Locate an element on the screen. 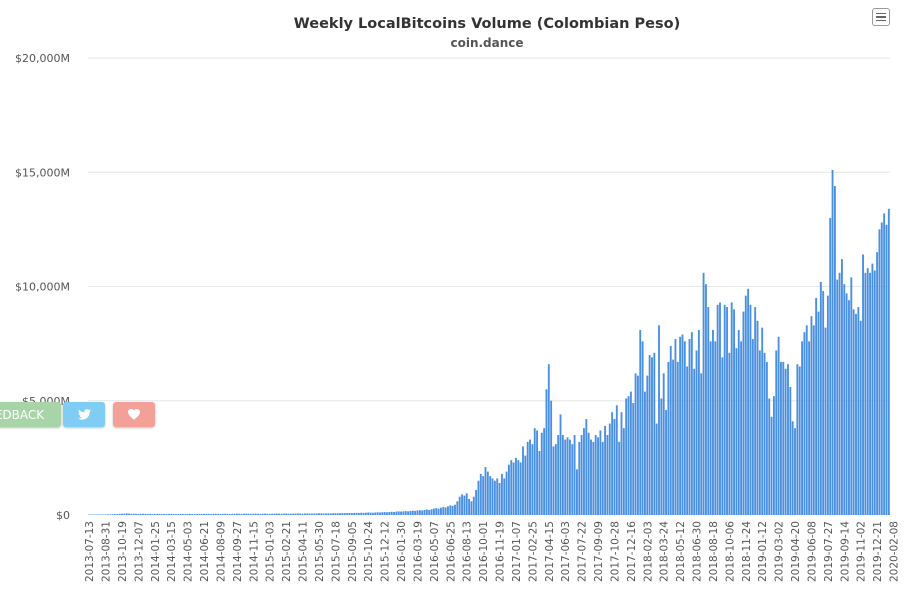 The height and width of the screenshot is (600, 905). twitter-icon is located at coordinates (84, 414).